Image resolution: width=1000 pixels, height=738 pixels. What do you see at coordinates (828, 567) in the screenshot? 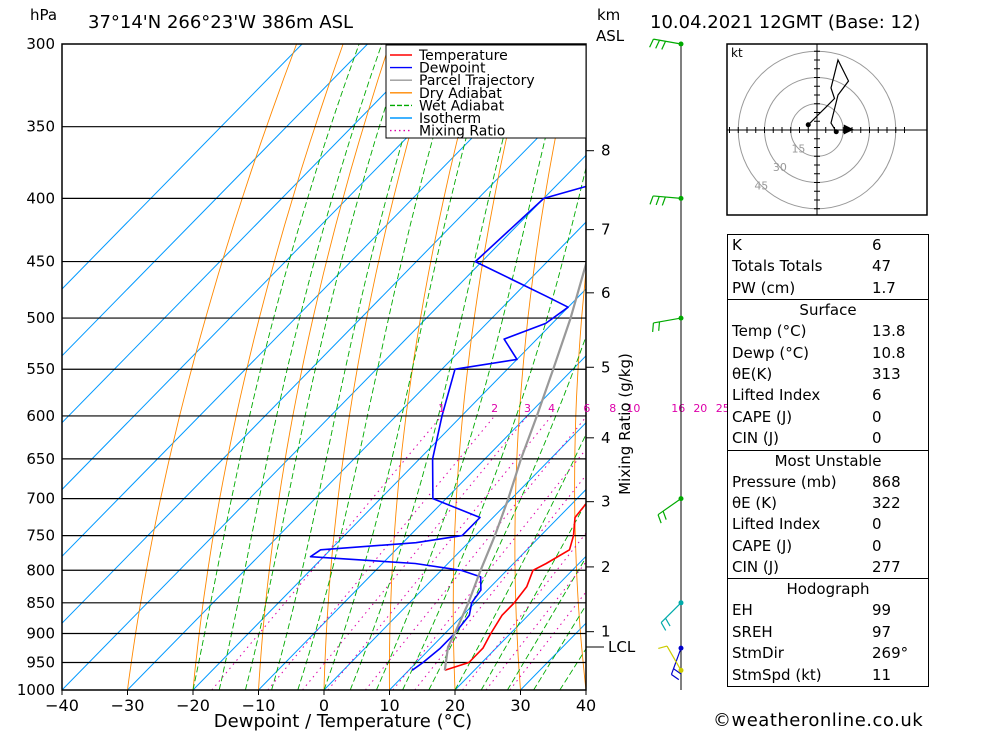
I see `unstable-index-row: CIN (J)277` at bounding box center [828, 567].